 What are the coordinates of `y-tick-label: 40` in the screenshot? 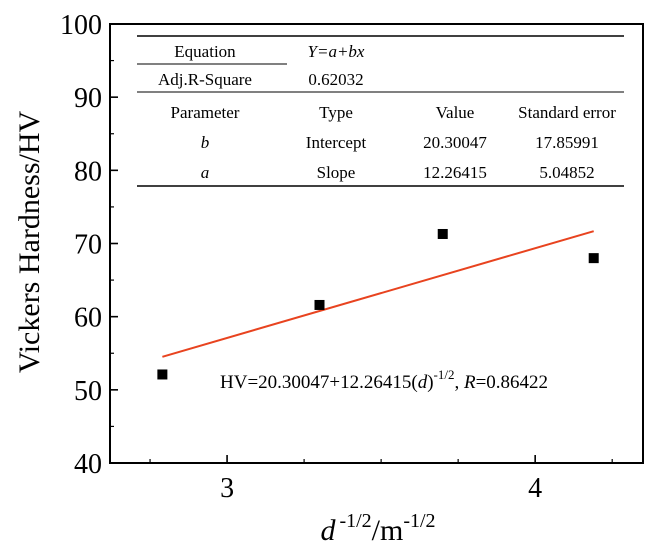 It's located at (88, 464).